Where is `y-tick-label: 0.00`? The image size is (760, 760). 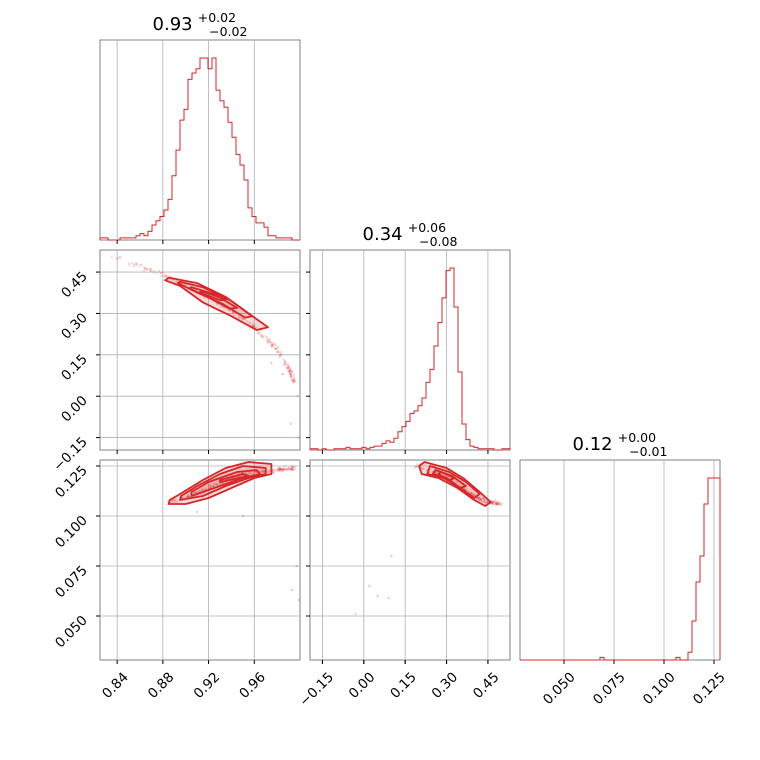 y-tick-label: 0.00 is located at coordinates (74, 409).